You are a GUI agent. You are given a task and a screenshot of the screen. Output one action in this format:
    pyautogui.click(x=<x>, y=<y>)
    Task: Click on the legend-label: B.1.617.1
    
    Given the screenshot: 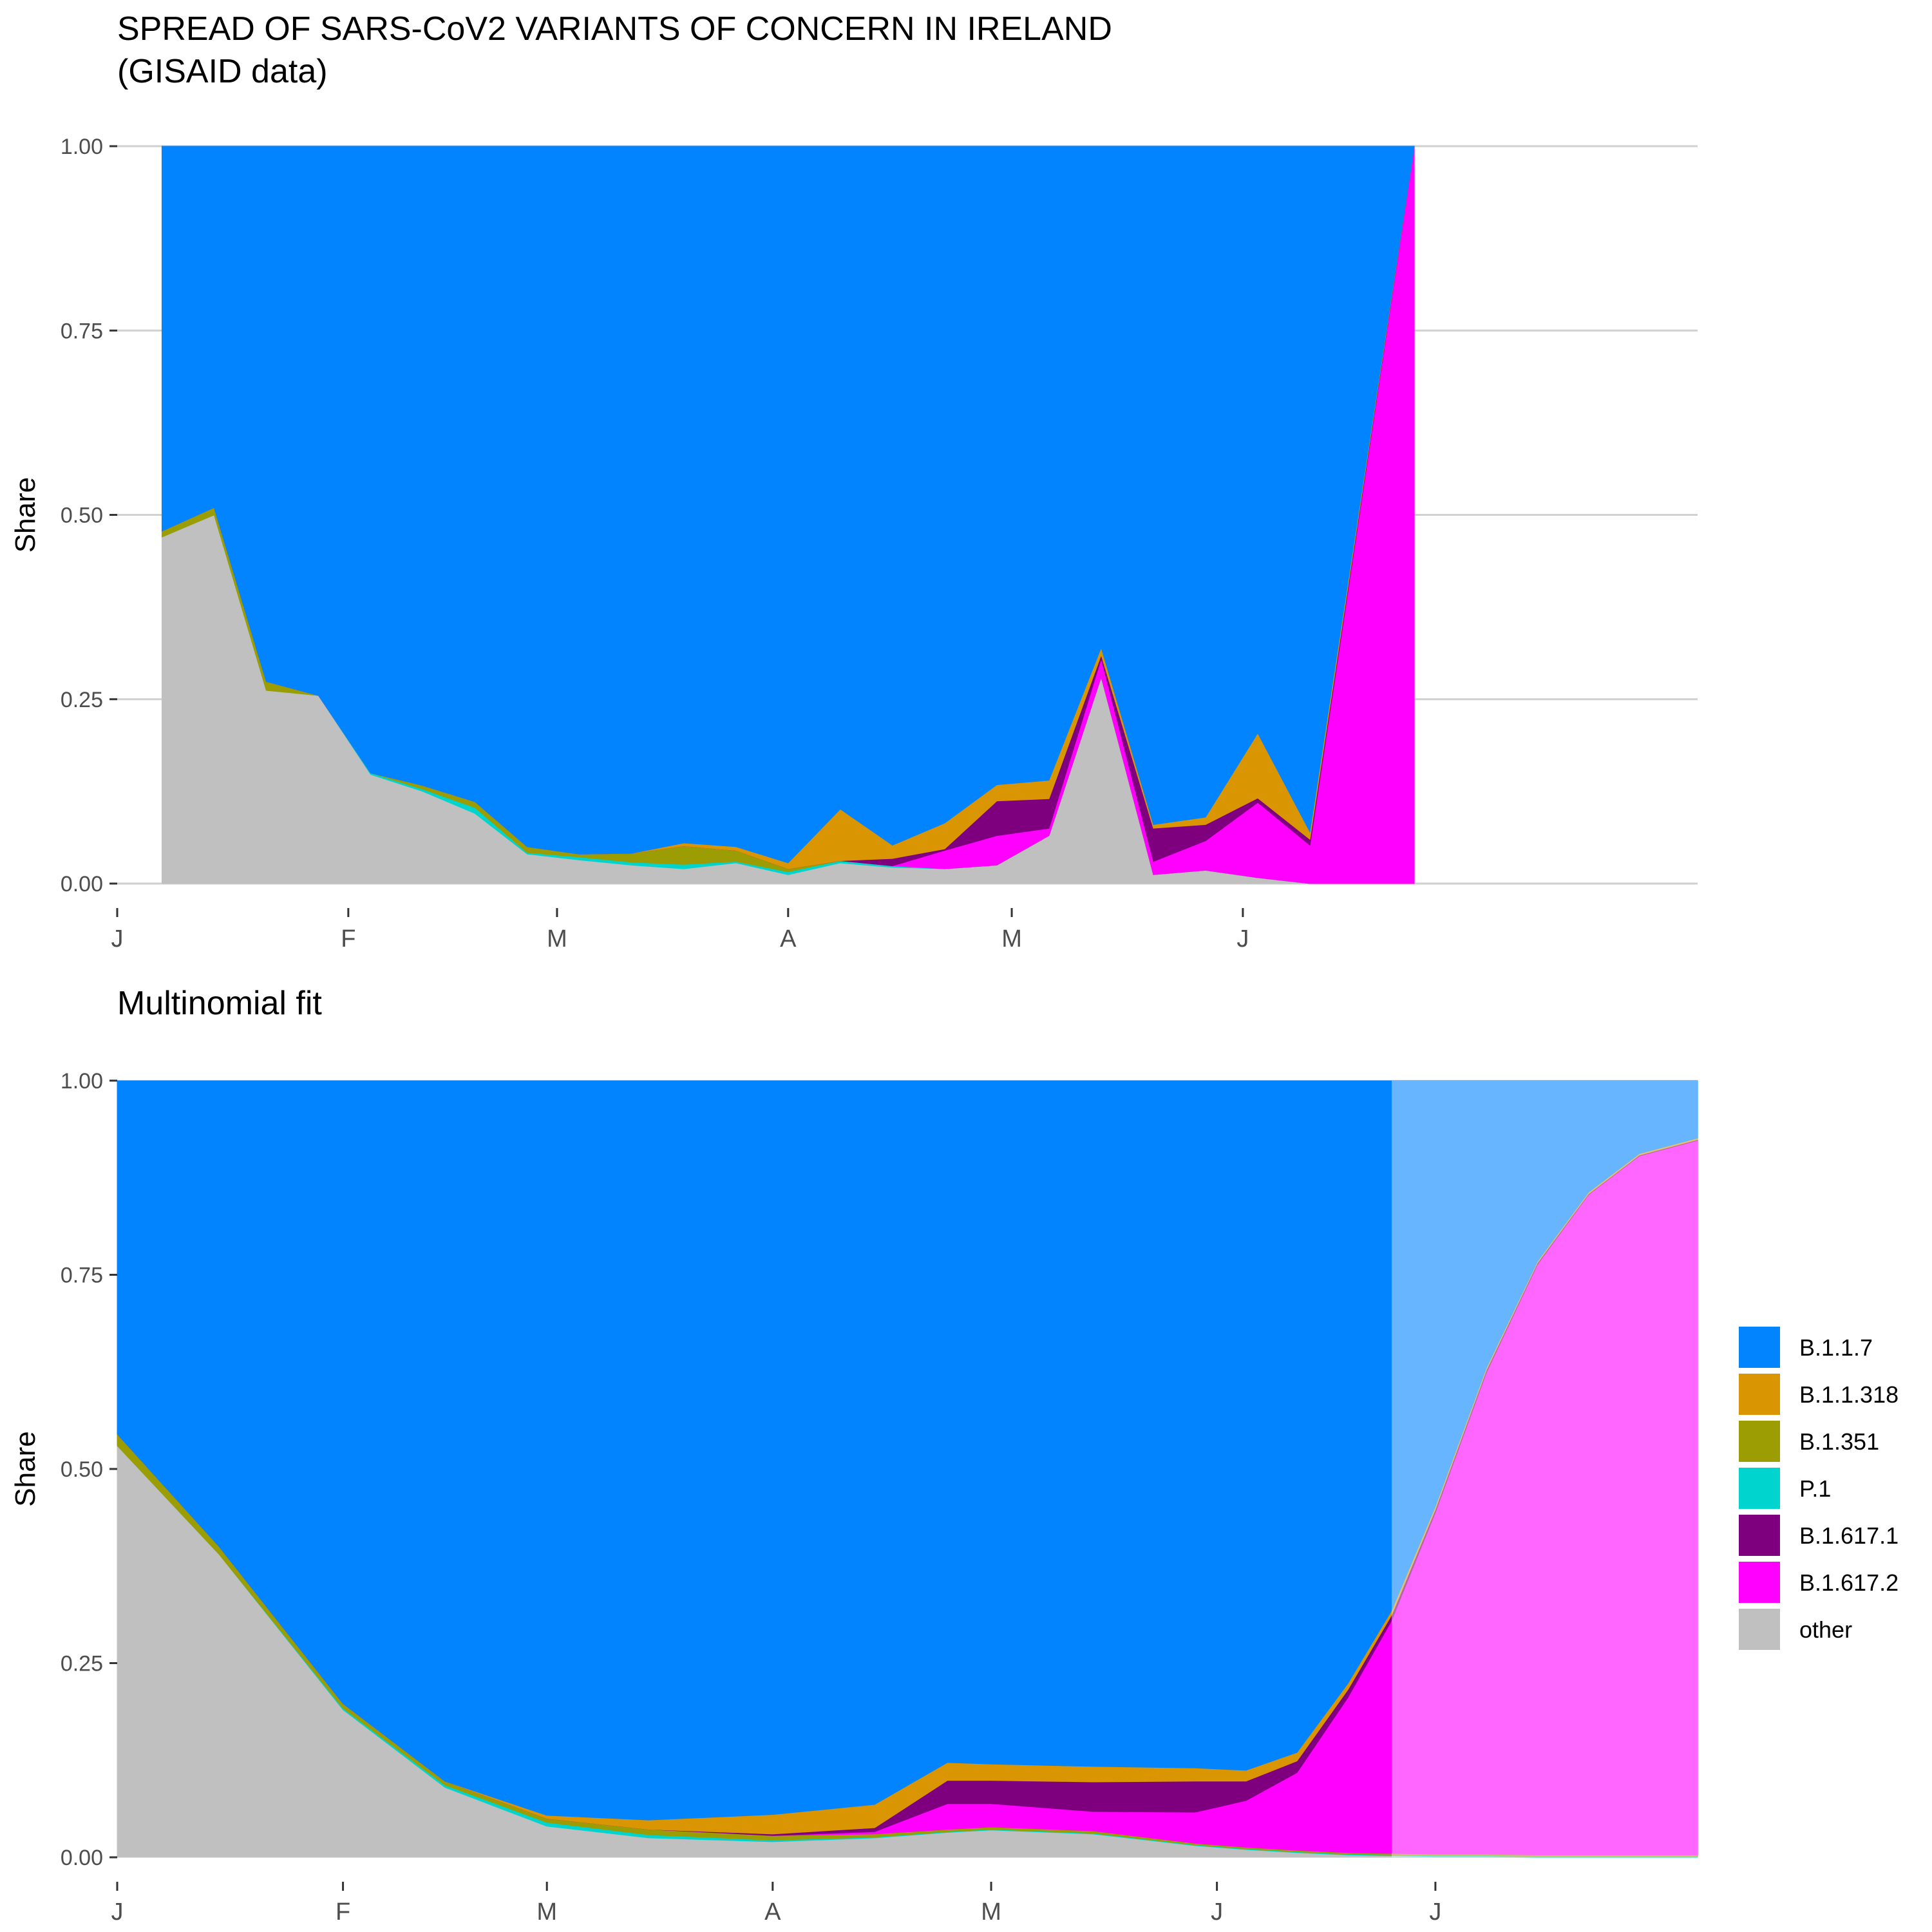 What is the action you would take?
    pyautogui.click(x=1849, y=1535)
    